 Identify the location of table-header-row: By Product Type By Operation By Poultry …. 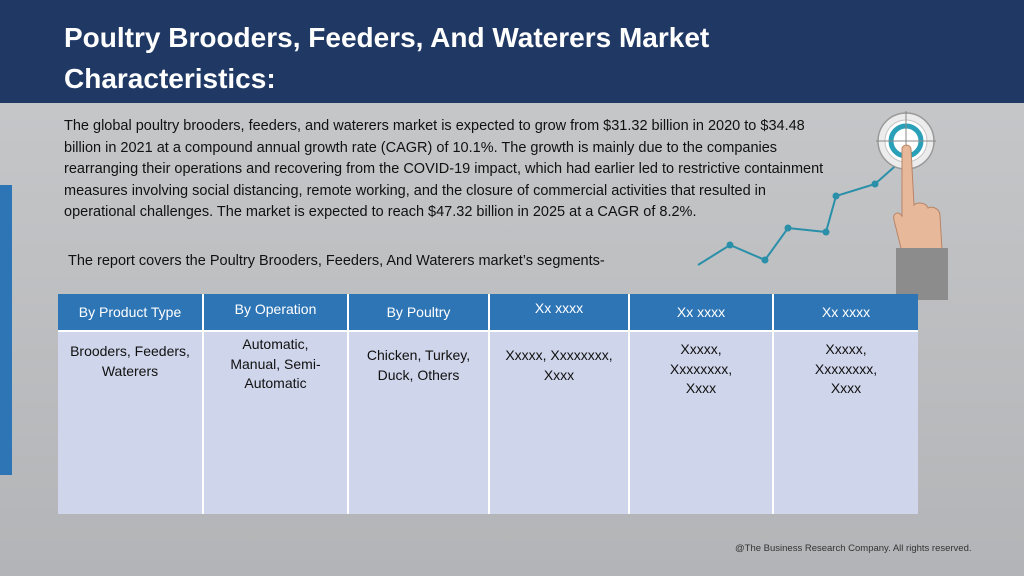
(488, 313).